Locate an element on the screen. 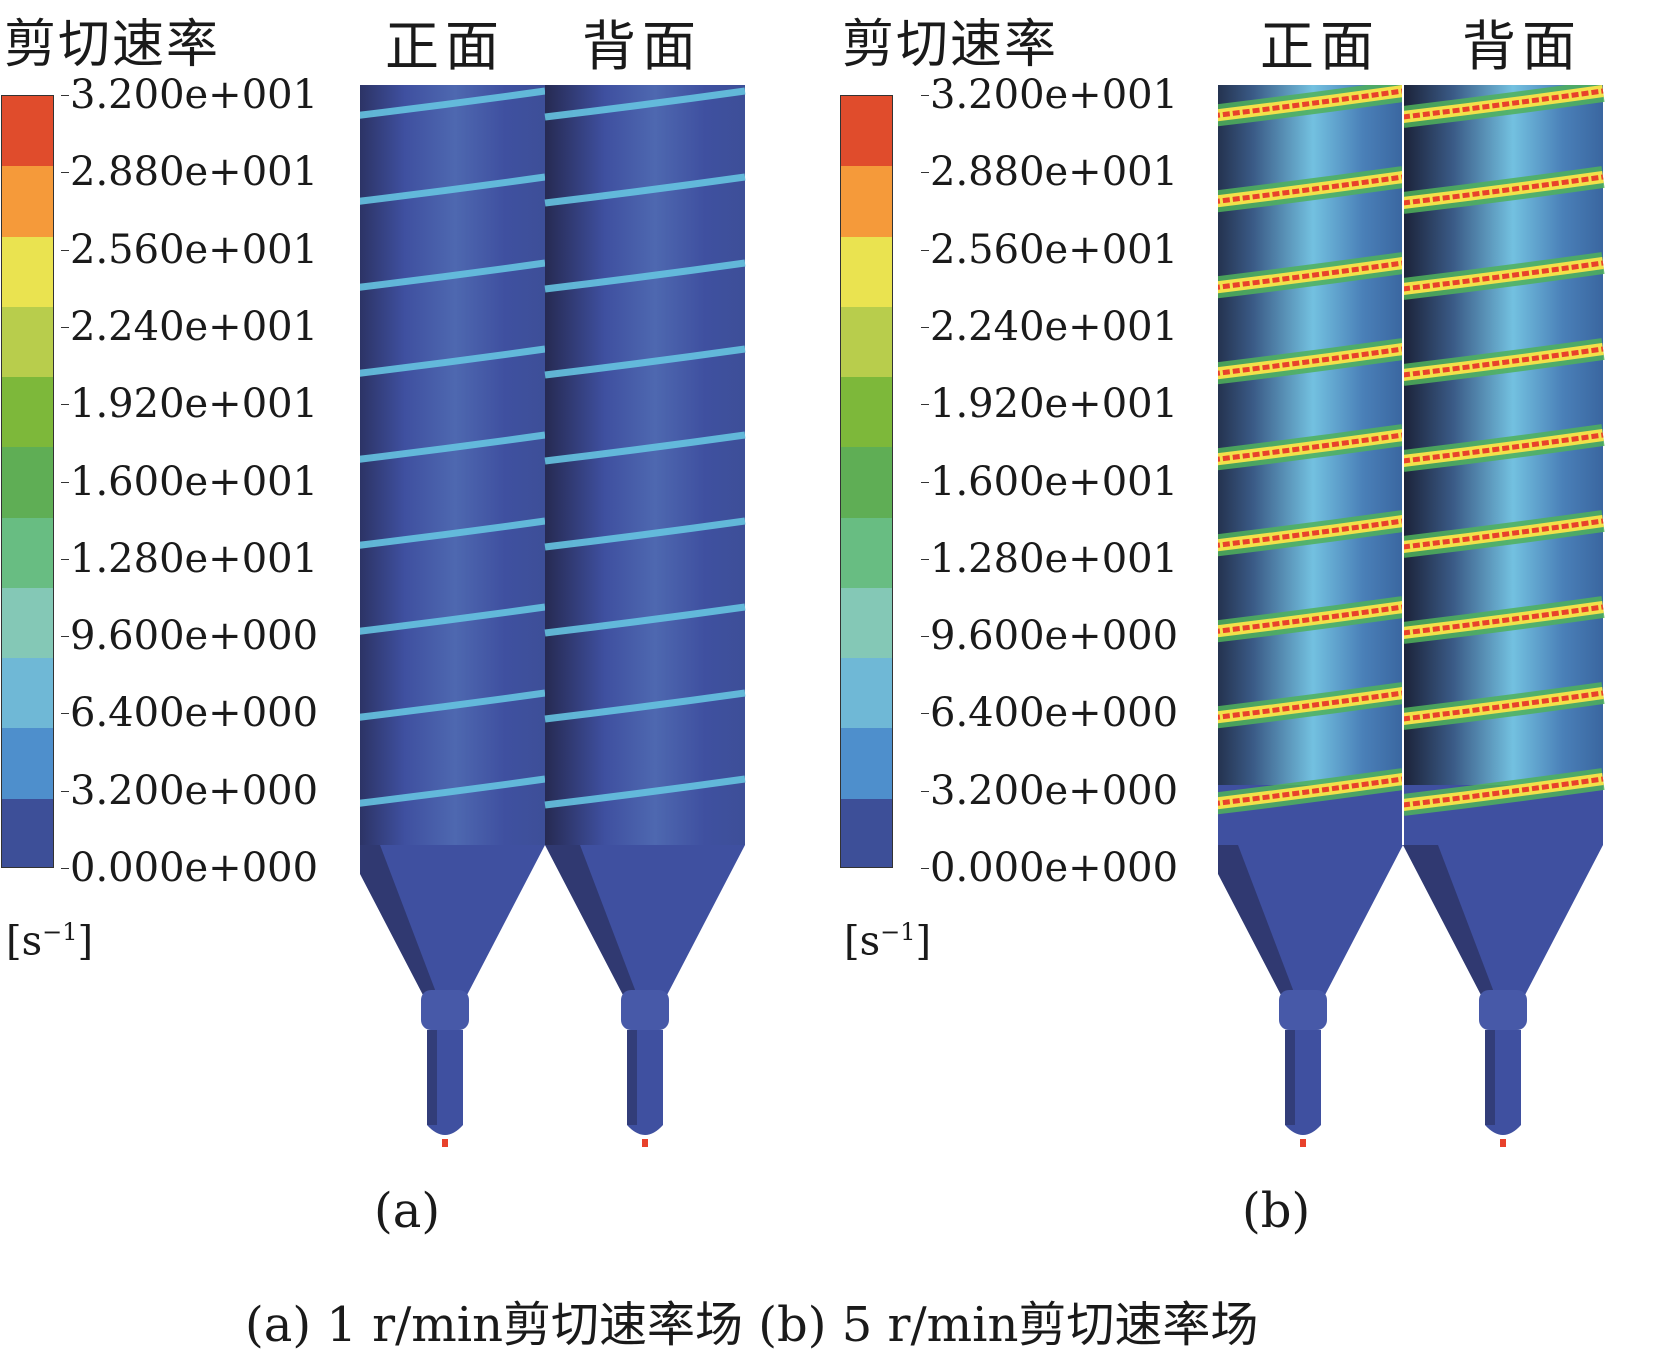 Image resolution: width=1653 pixels, height=1355 pixels. figure-caption: (a) 1 r/min剪切速率场 (b) 5 r/min剪切速率场 is located at coordinates (752, 1325).